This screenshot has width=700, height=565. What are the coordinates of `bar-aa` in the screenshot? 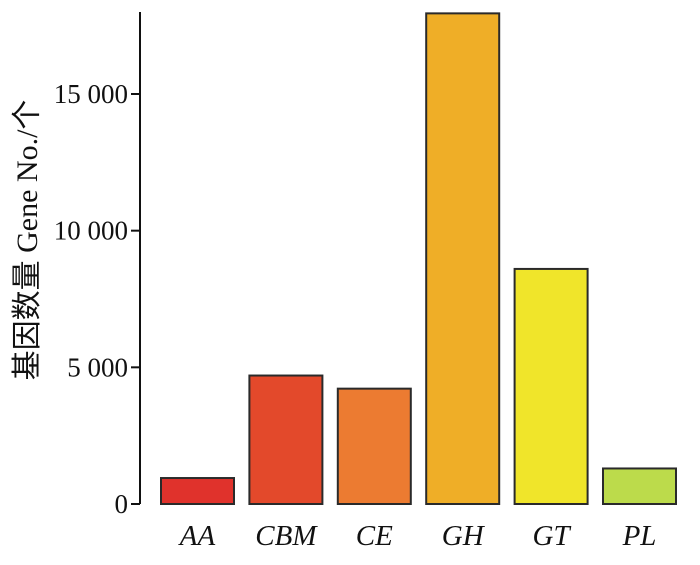 It's located at (197, 491).